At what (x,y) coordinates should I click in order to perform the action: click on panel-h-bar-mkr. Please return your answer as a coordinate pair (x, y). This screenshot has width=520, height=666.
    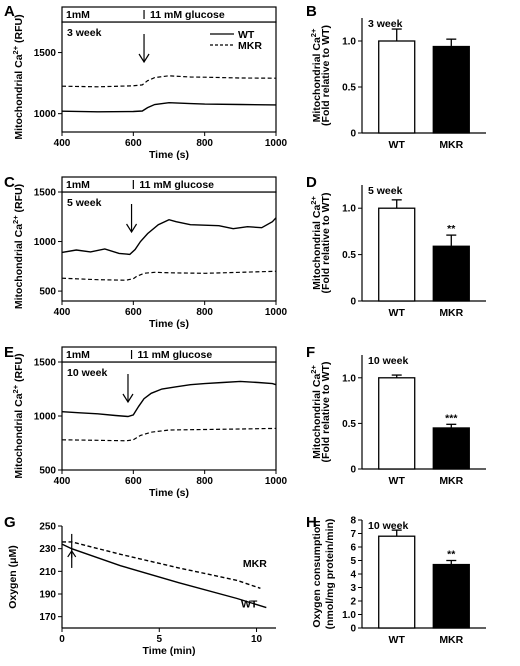
    Looking at the image, I should click on (451, 596).